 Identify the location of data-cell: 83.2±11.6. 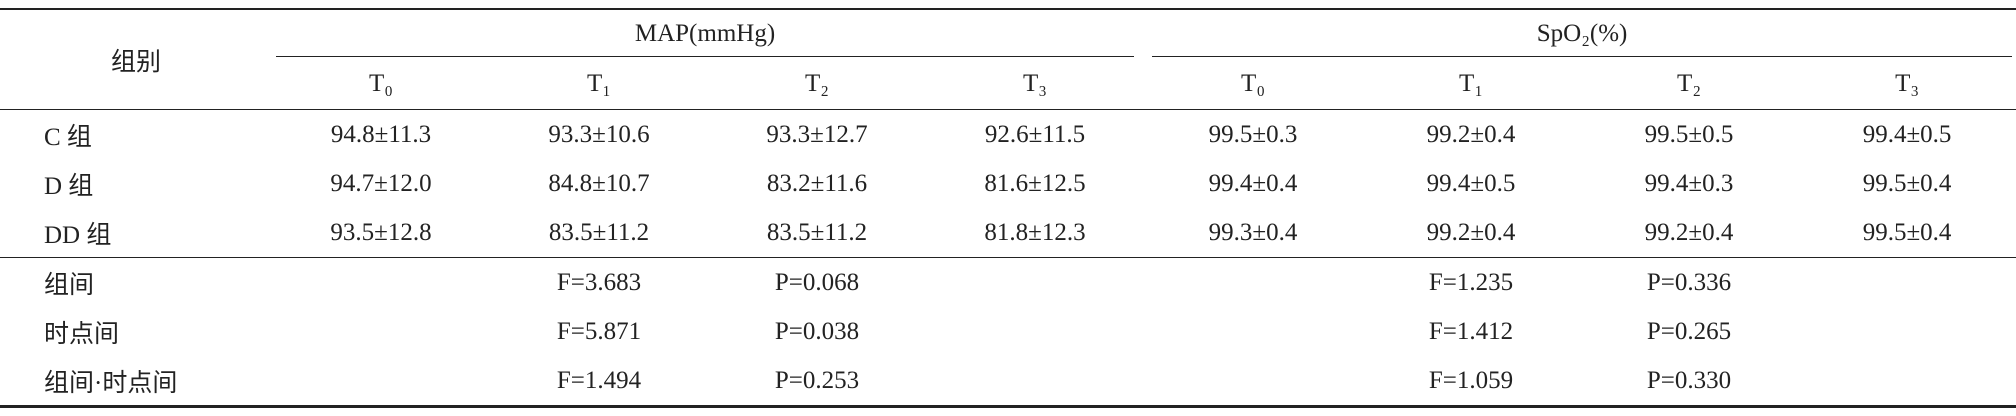
(817, 183).